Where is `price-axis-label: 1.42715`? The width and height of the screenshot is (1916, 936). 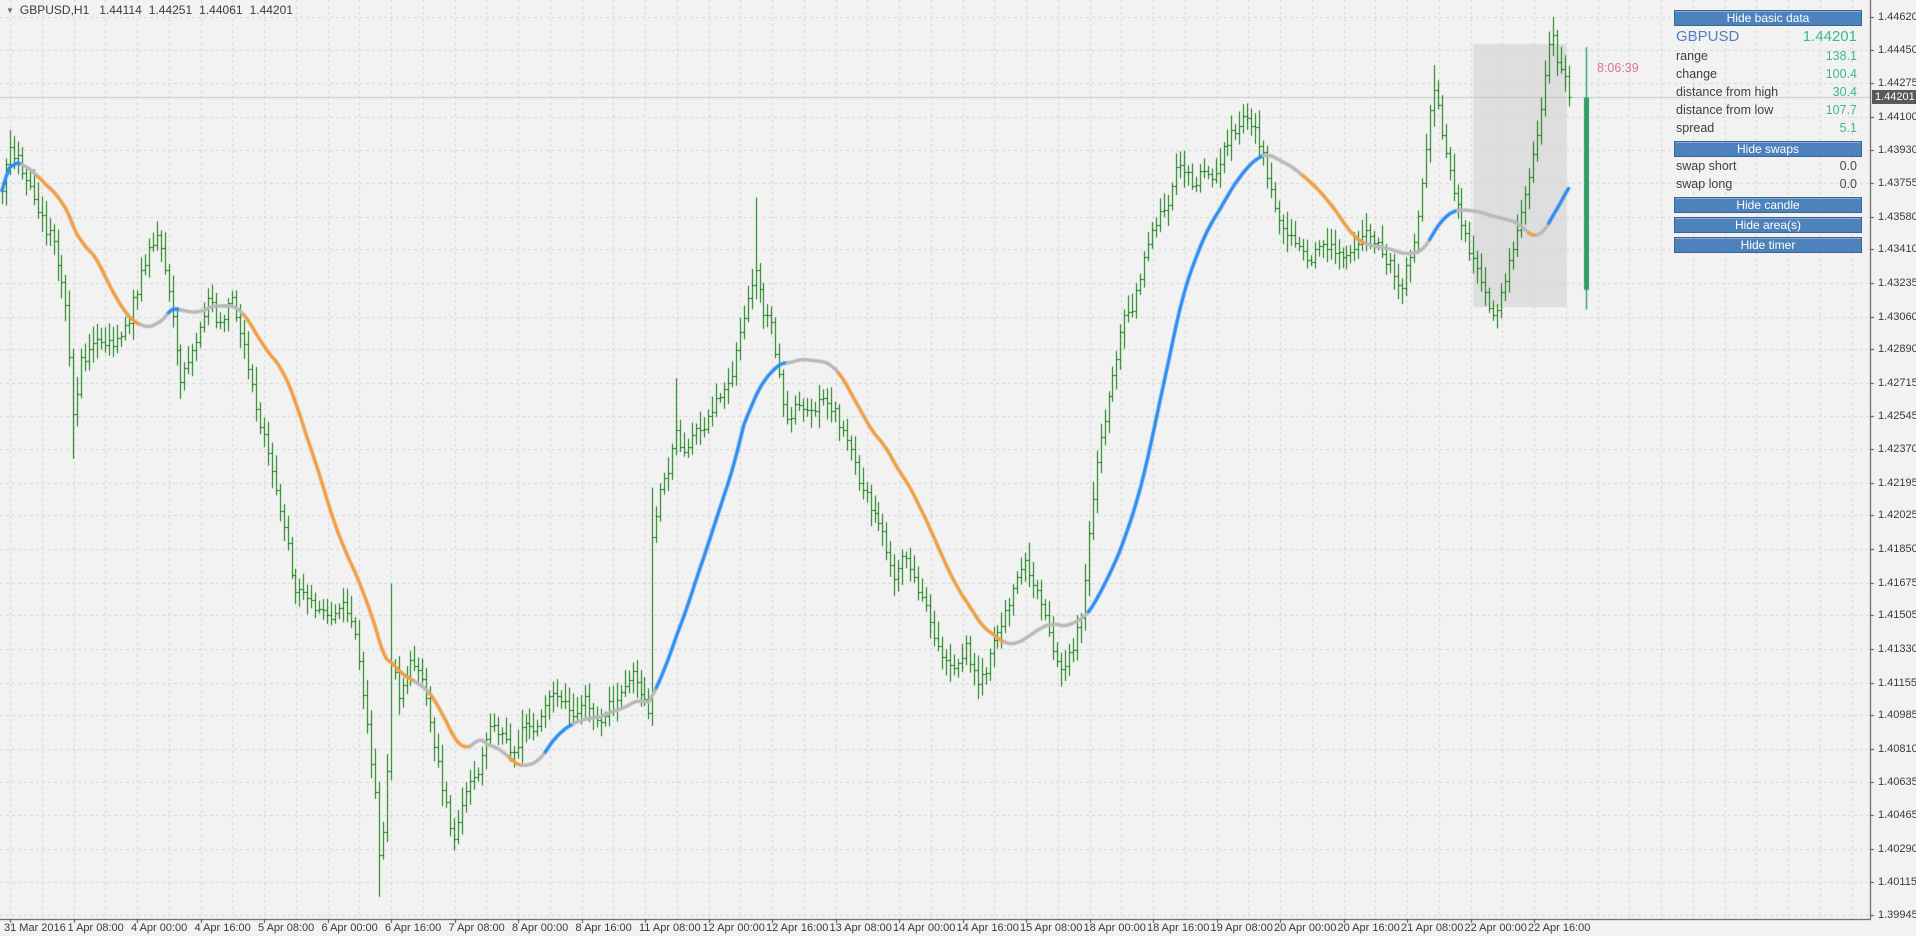
price-axis-label: 1.42715 is located at coordinates (1897, 382).